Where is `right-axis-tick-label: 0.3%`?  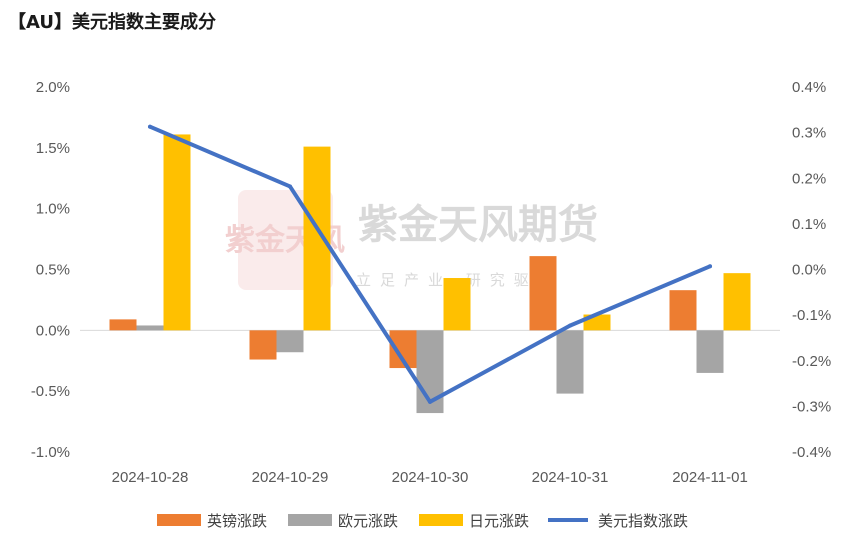 right-axis-tick-label: 0.3% is located at coordinates (809, 133).